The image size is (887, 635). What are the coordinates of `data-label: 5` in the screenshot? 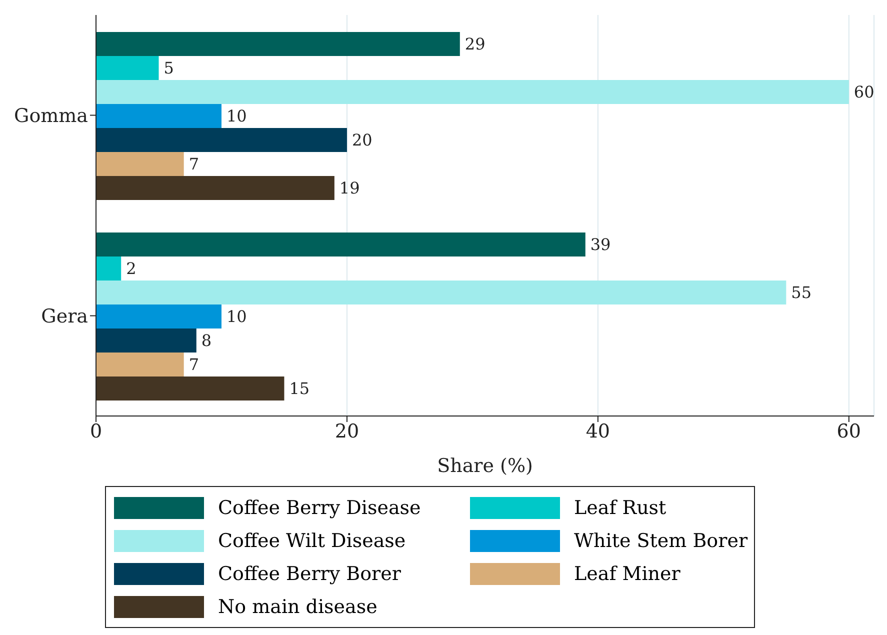 It's located at (169, 68).